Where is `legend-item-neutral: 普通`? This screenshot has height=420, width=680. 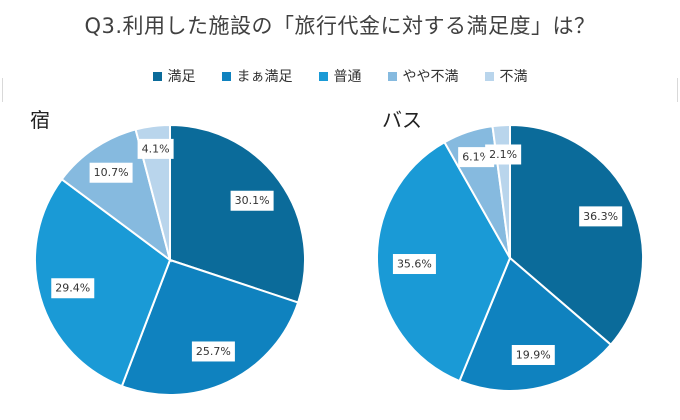 legend-item-neutral: 普通 is located at coordinates (340, 76).